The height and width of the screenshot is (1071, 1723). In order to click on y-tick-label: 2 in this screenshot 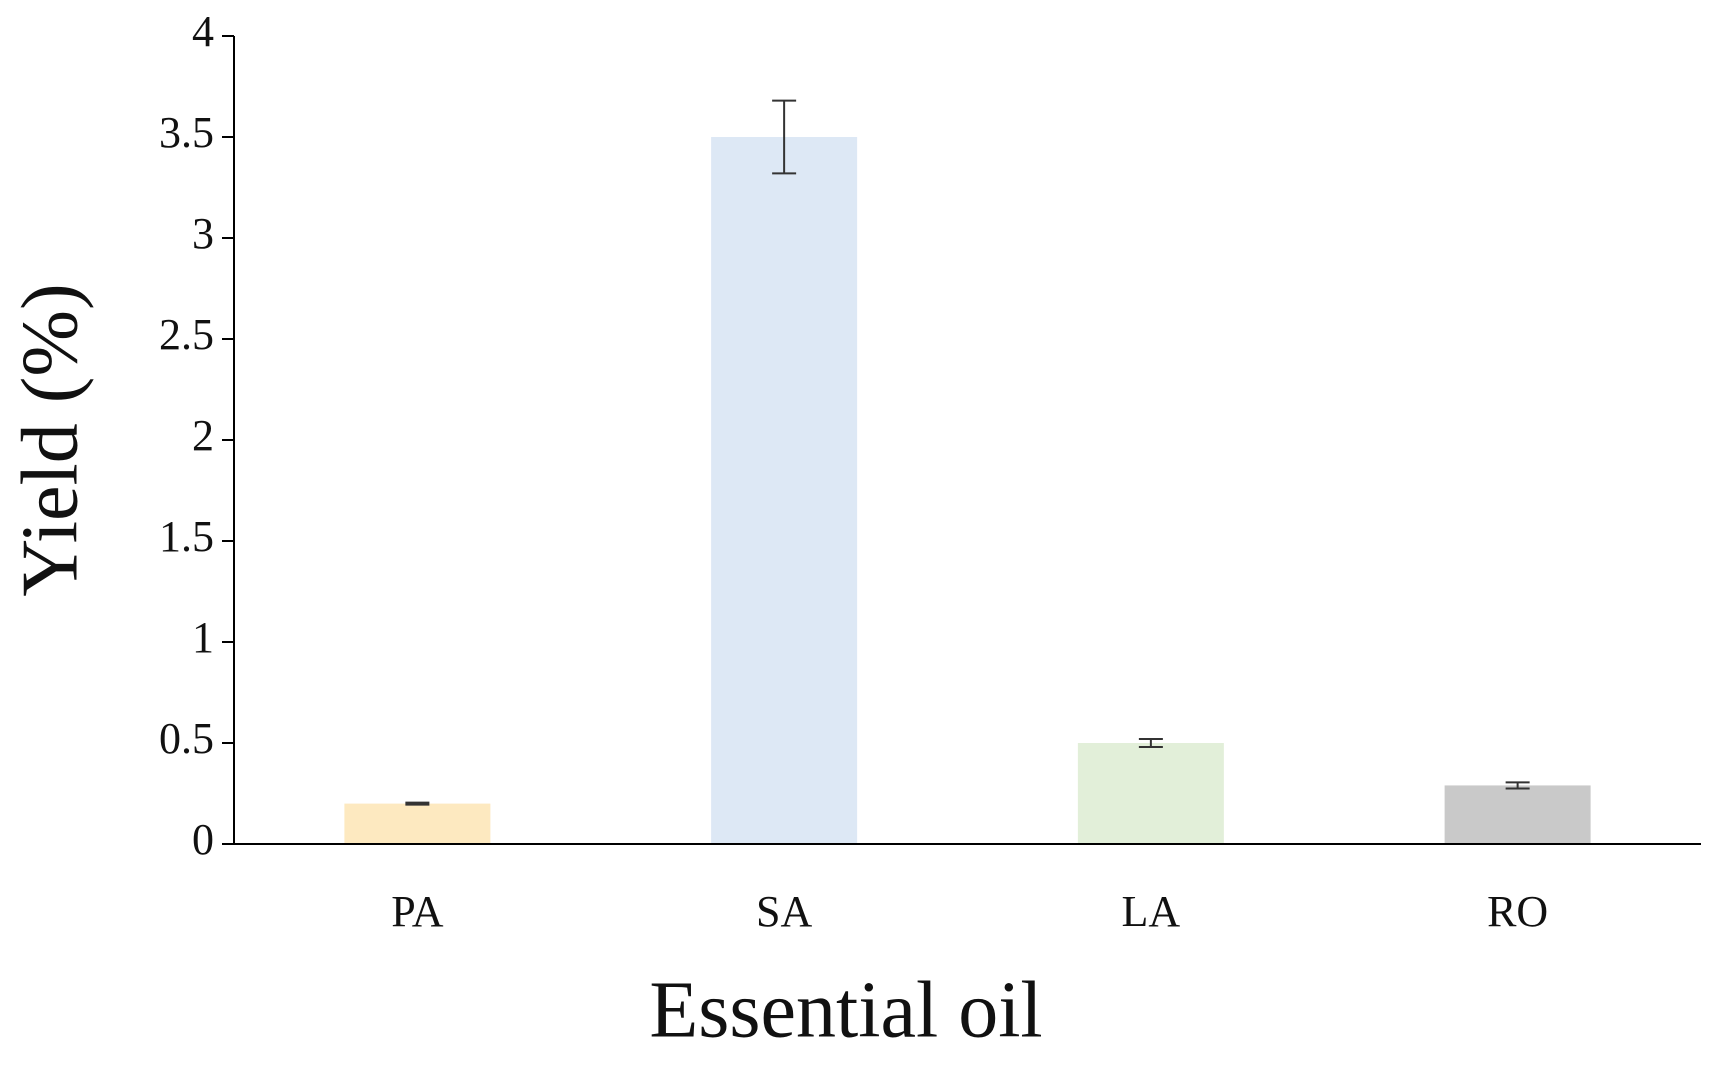, I will do `click(203, 435)`.